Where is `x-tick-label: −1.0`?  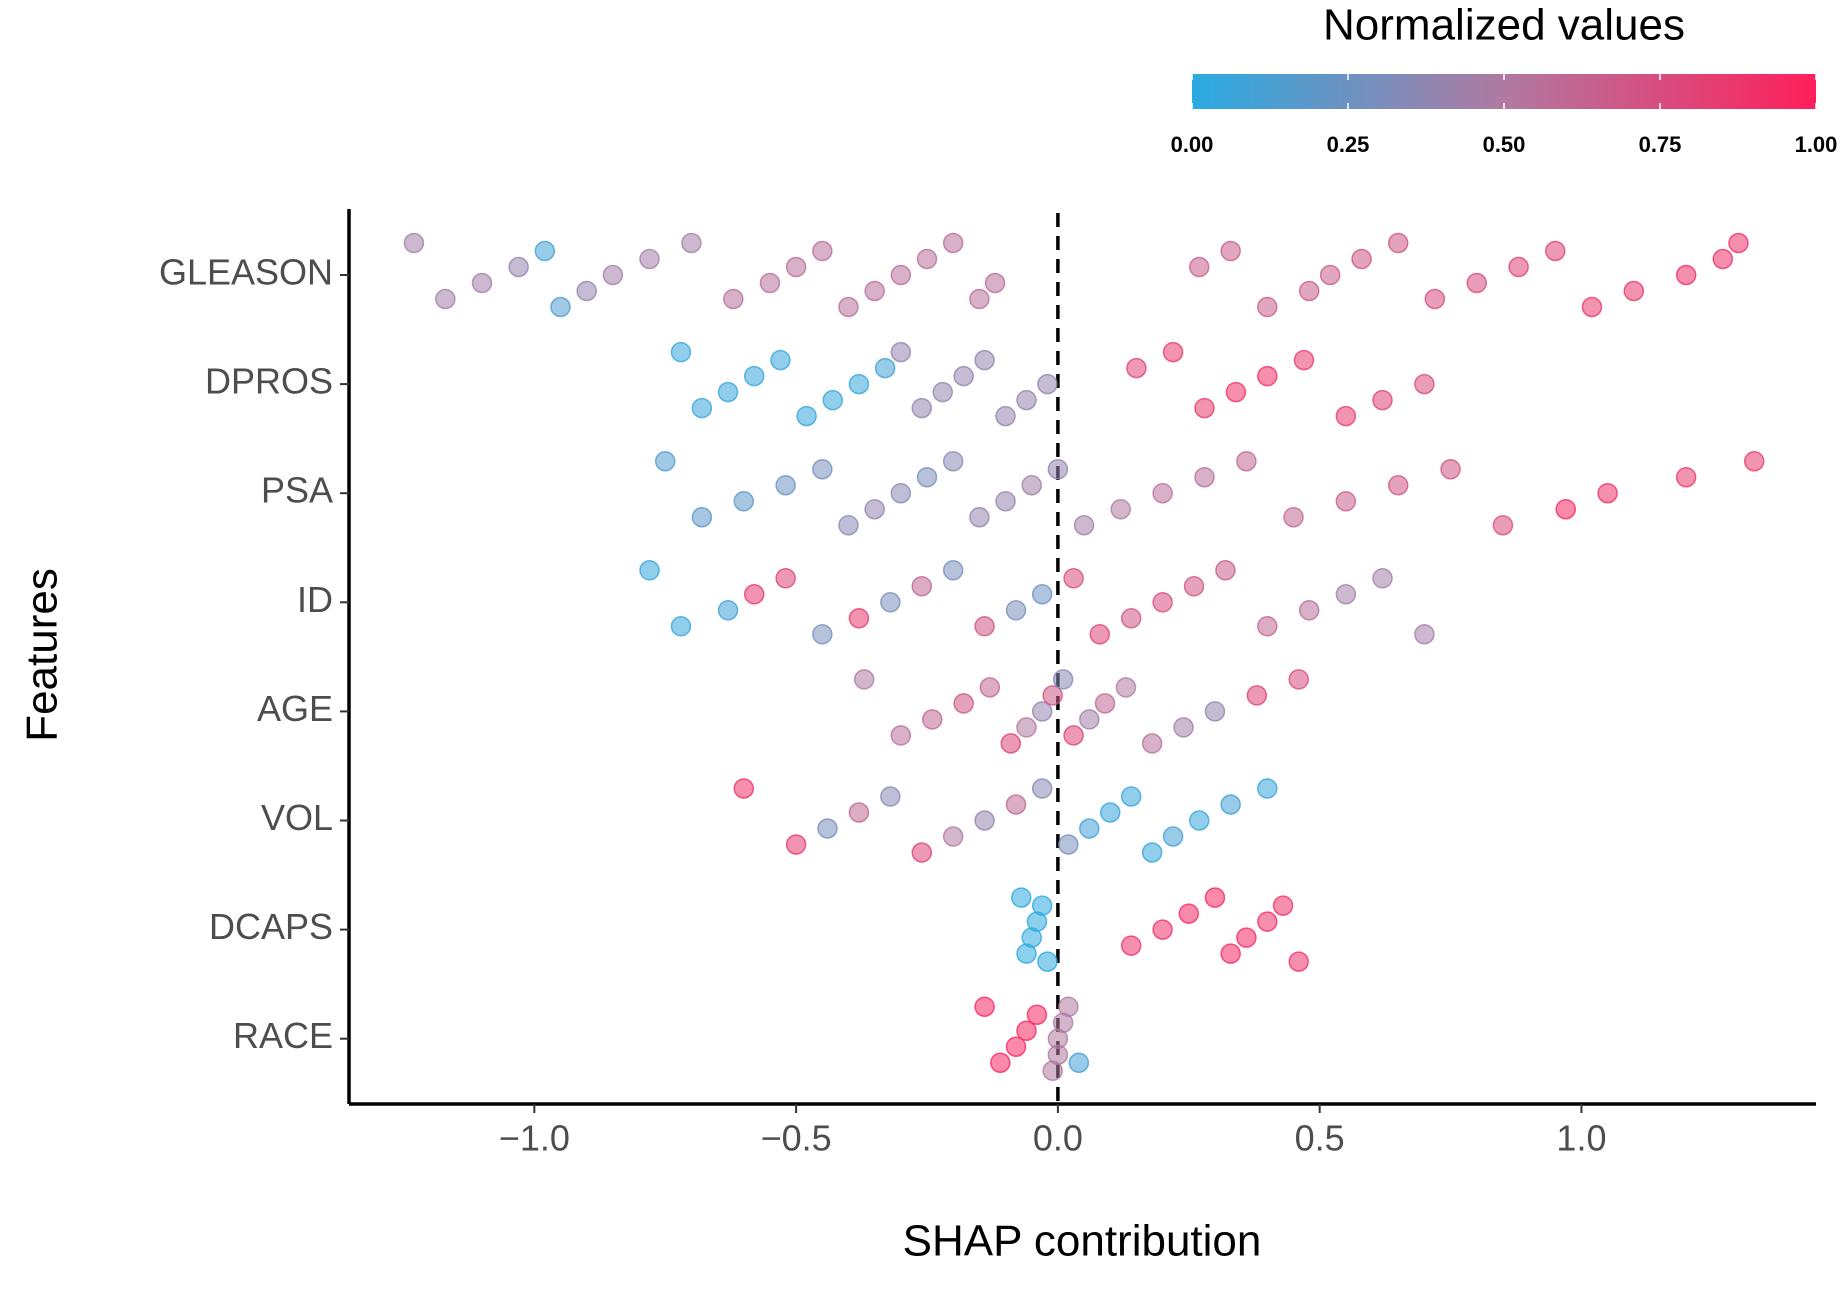
x-tick-label: −1.0 is located at coordinates (534, 1138).